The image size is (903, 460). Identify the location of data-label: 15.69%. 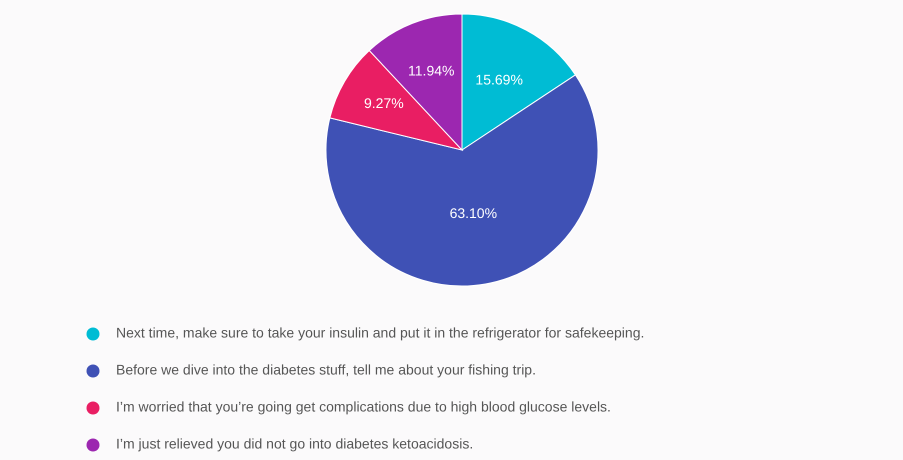
(499, 80).